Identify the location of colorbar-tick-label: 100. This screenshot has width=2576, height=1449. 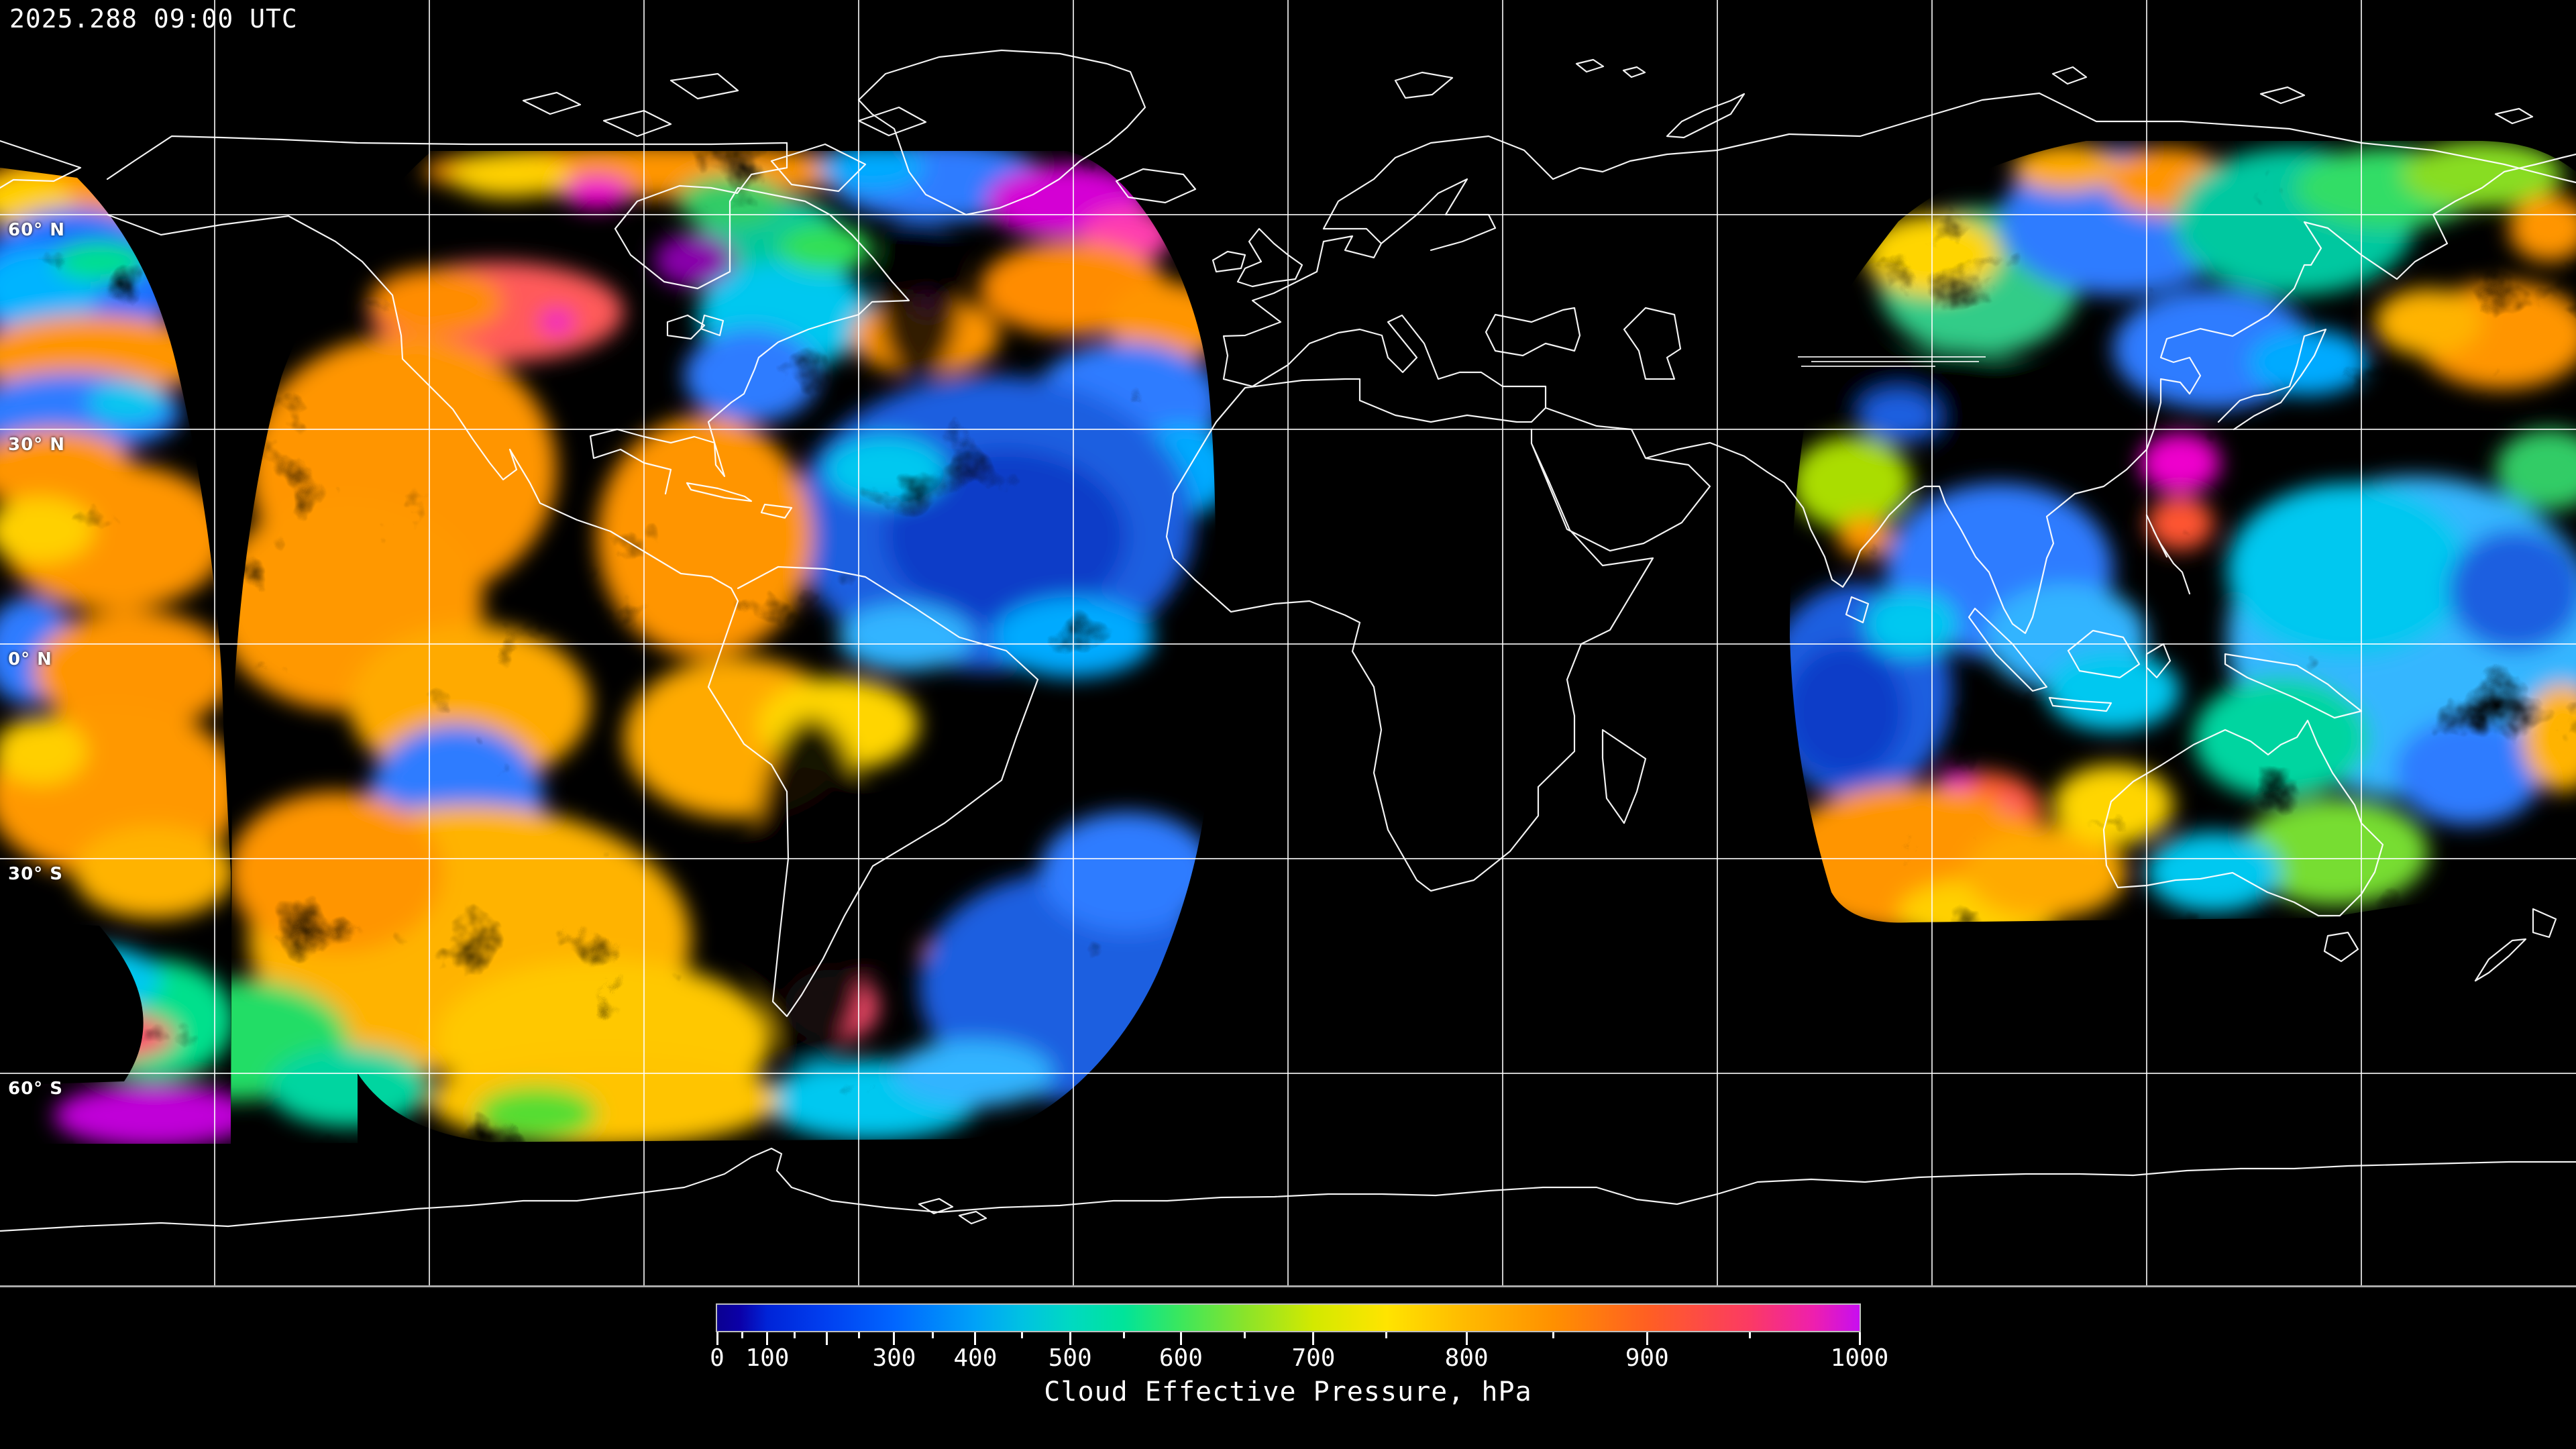
(767, 1358).